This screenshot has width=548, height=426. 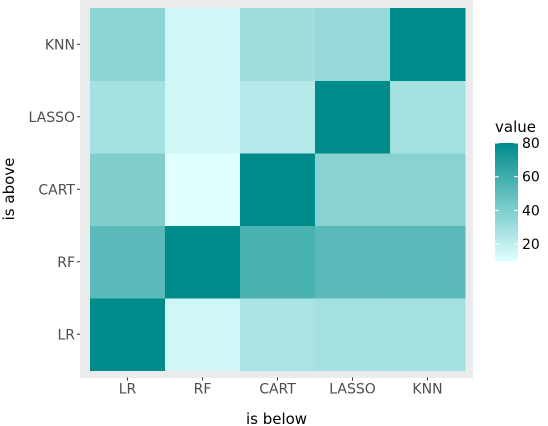 What do you see at coordinates (428, 189) in the screenshot?
I see `heatmap-cell-cart-knn` at bounding box center [428, 189].